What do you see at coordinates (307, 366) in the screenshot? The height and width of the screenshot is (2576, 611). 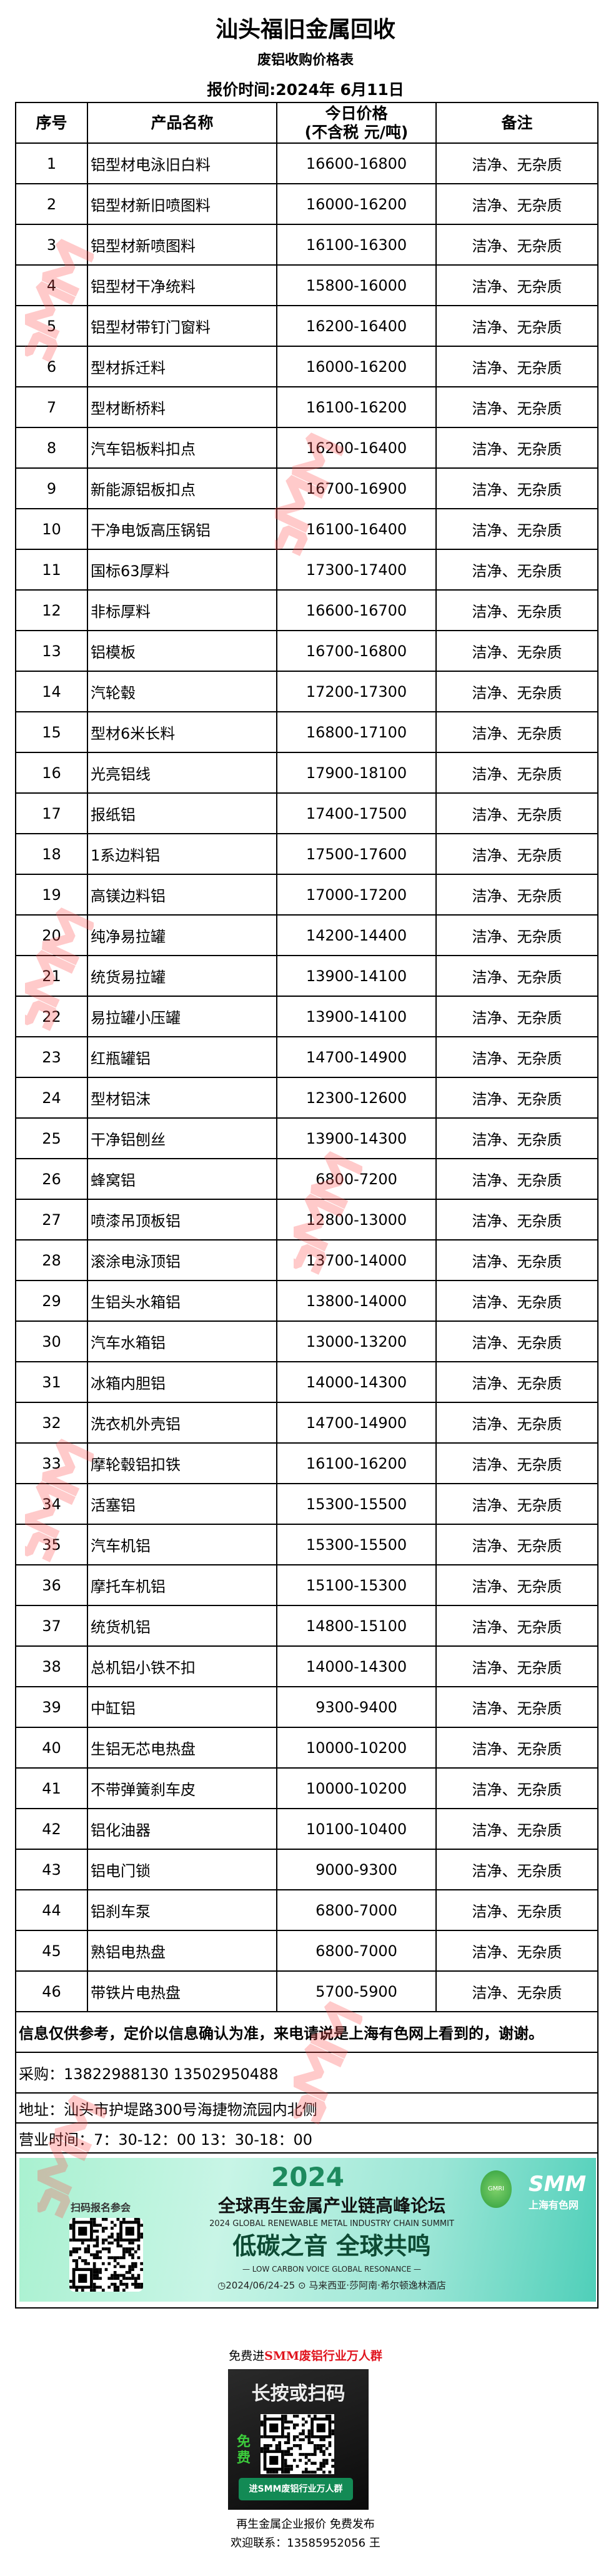 I see `table-row: 6 型材拆迁料 16000-16200 洁净、无杂质` at bounding box center [307, 366].